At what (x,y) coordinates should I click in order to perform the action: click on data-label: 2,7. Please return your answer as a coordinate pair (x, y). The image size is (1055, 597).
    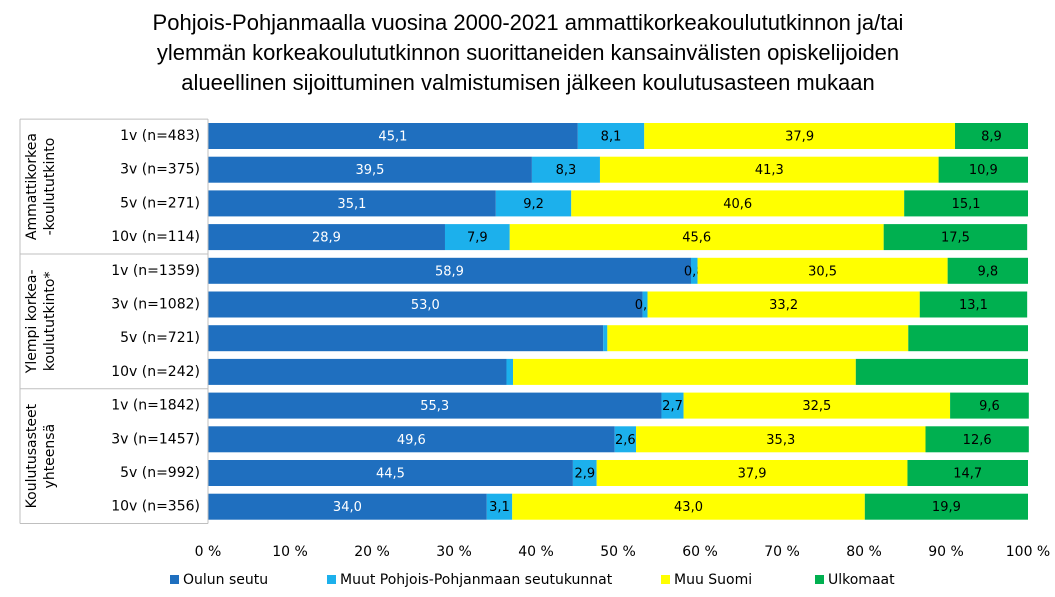
    Looking at the image, I should click on (672, 406).